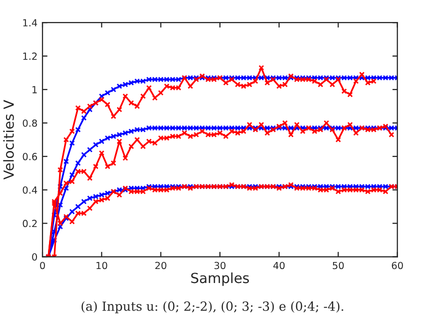  I want to click on x-tick-label: 10, so click(102, 266).